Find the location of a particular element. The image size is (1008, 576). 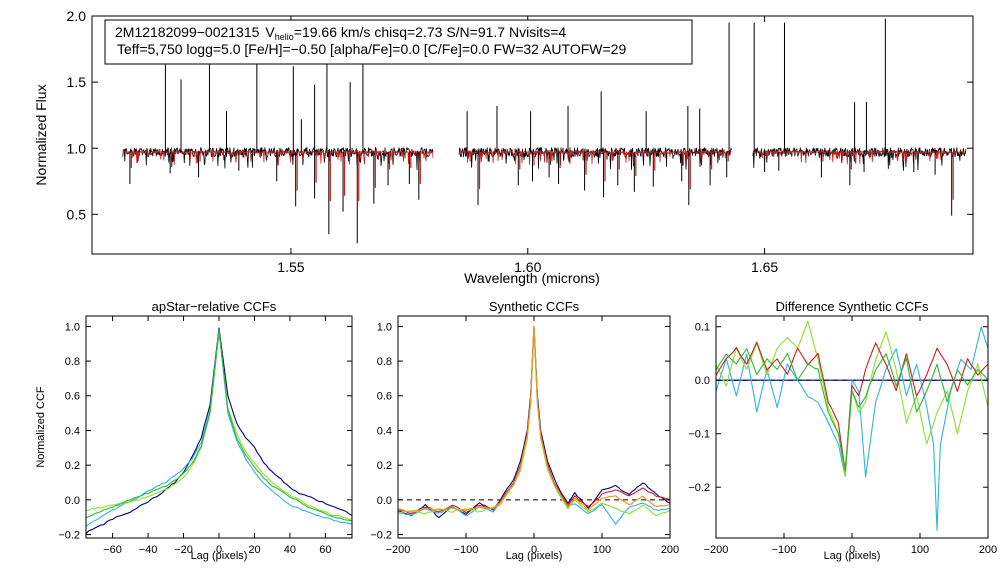

spectrum-y-axis-label: Normalized Flux is located at coordinates (41, 134).